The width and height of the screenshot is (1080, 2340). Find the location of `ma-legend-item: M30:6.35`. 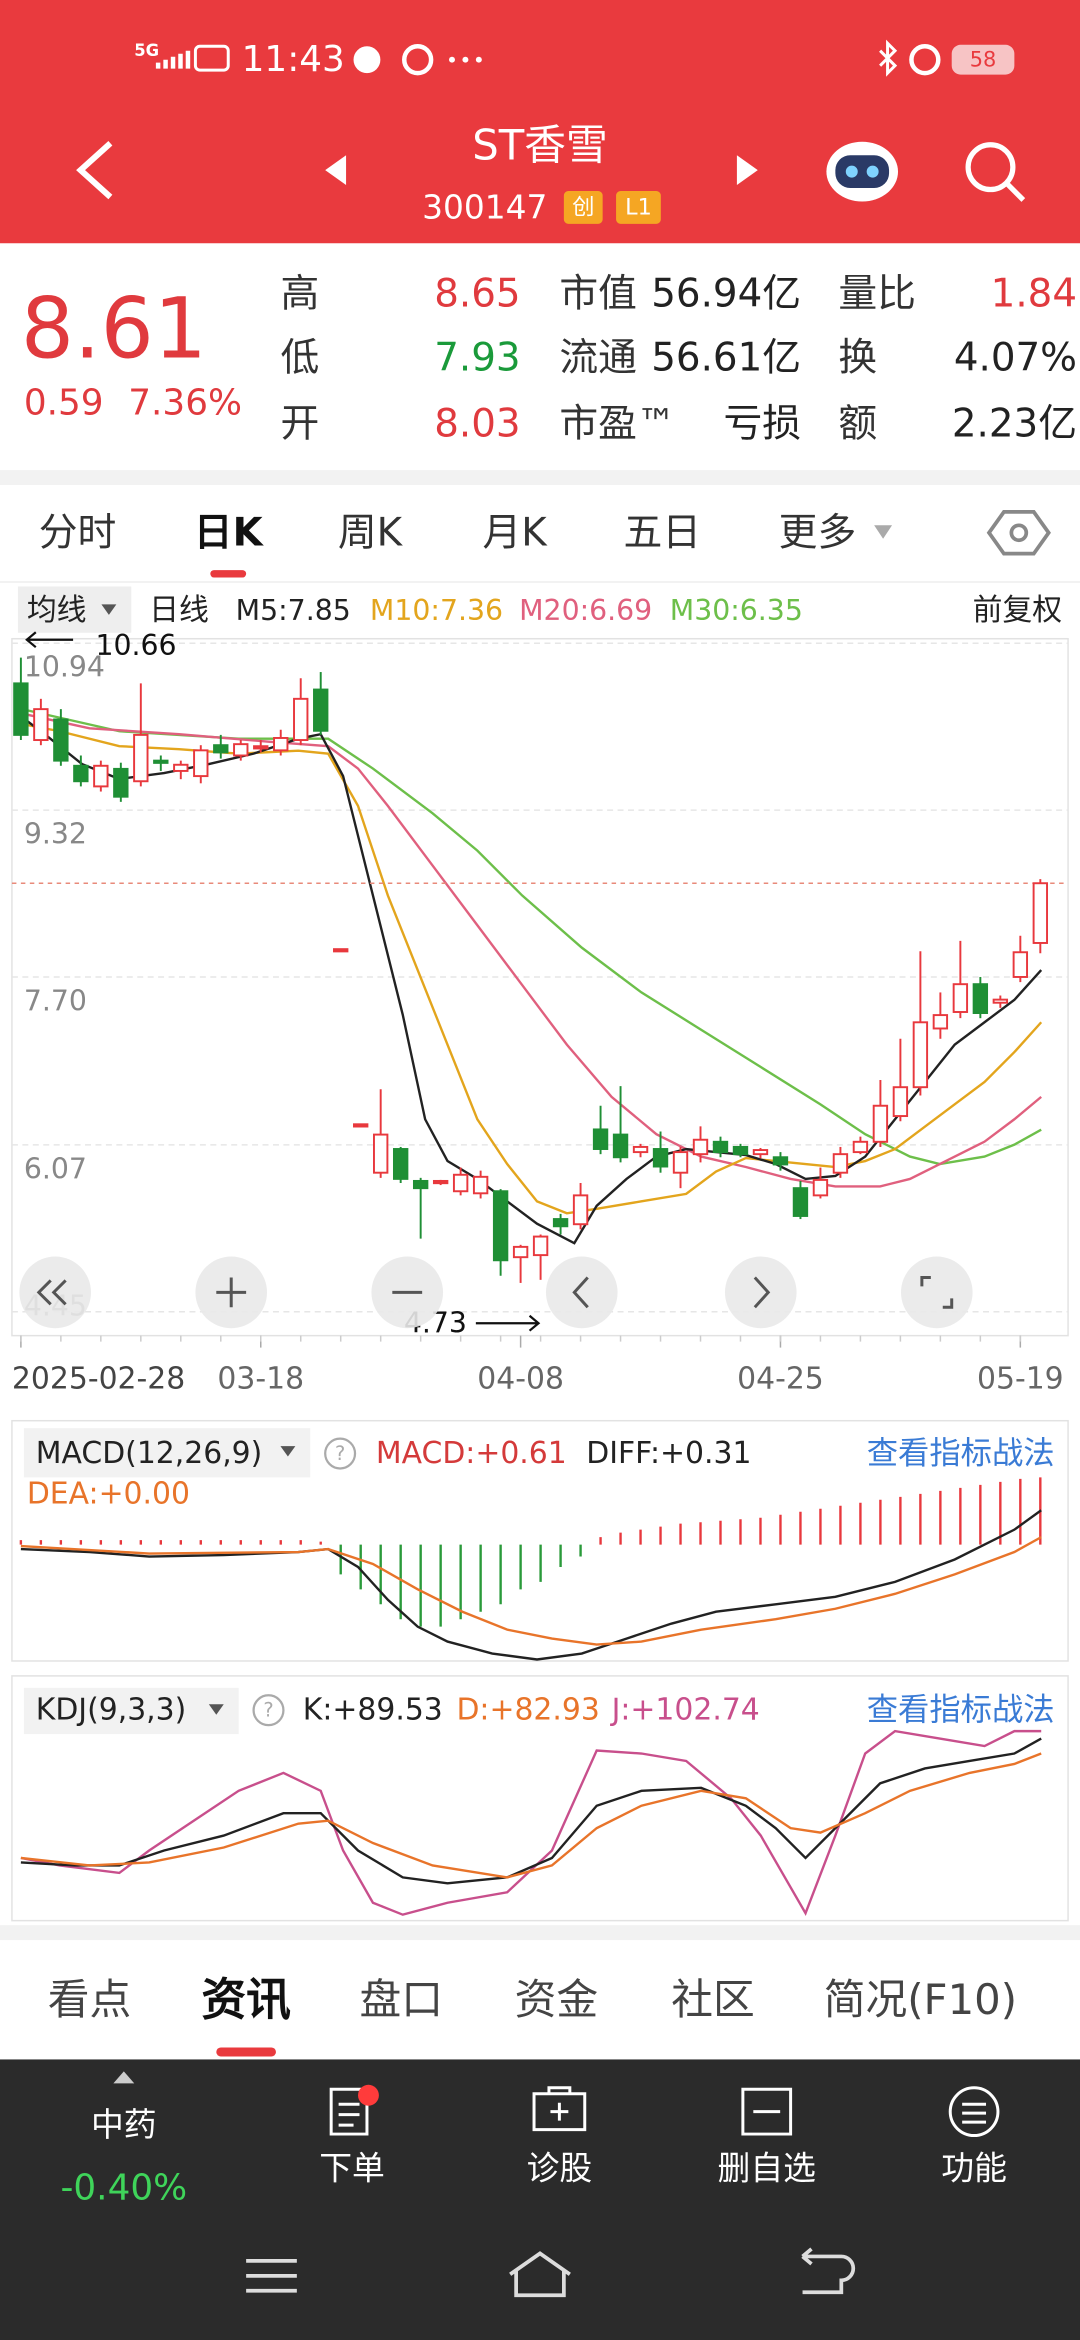

ma-legend-item: M30:6.35 is located at coordinates (736, 610).